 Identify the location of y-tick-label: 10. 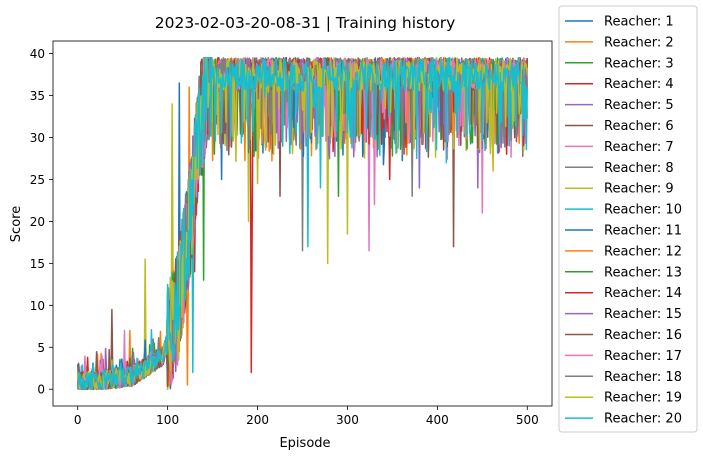
(37, 306).